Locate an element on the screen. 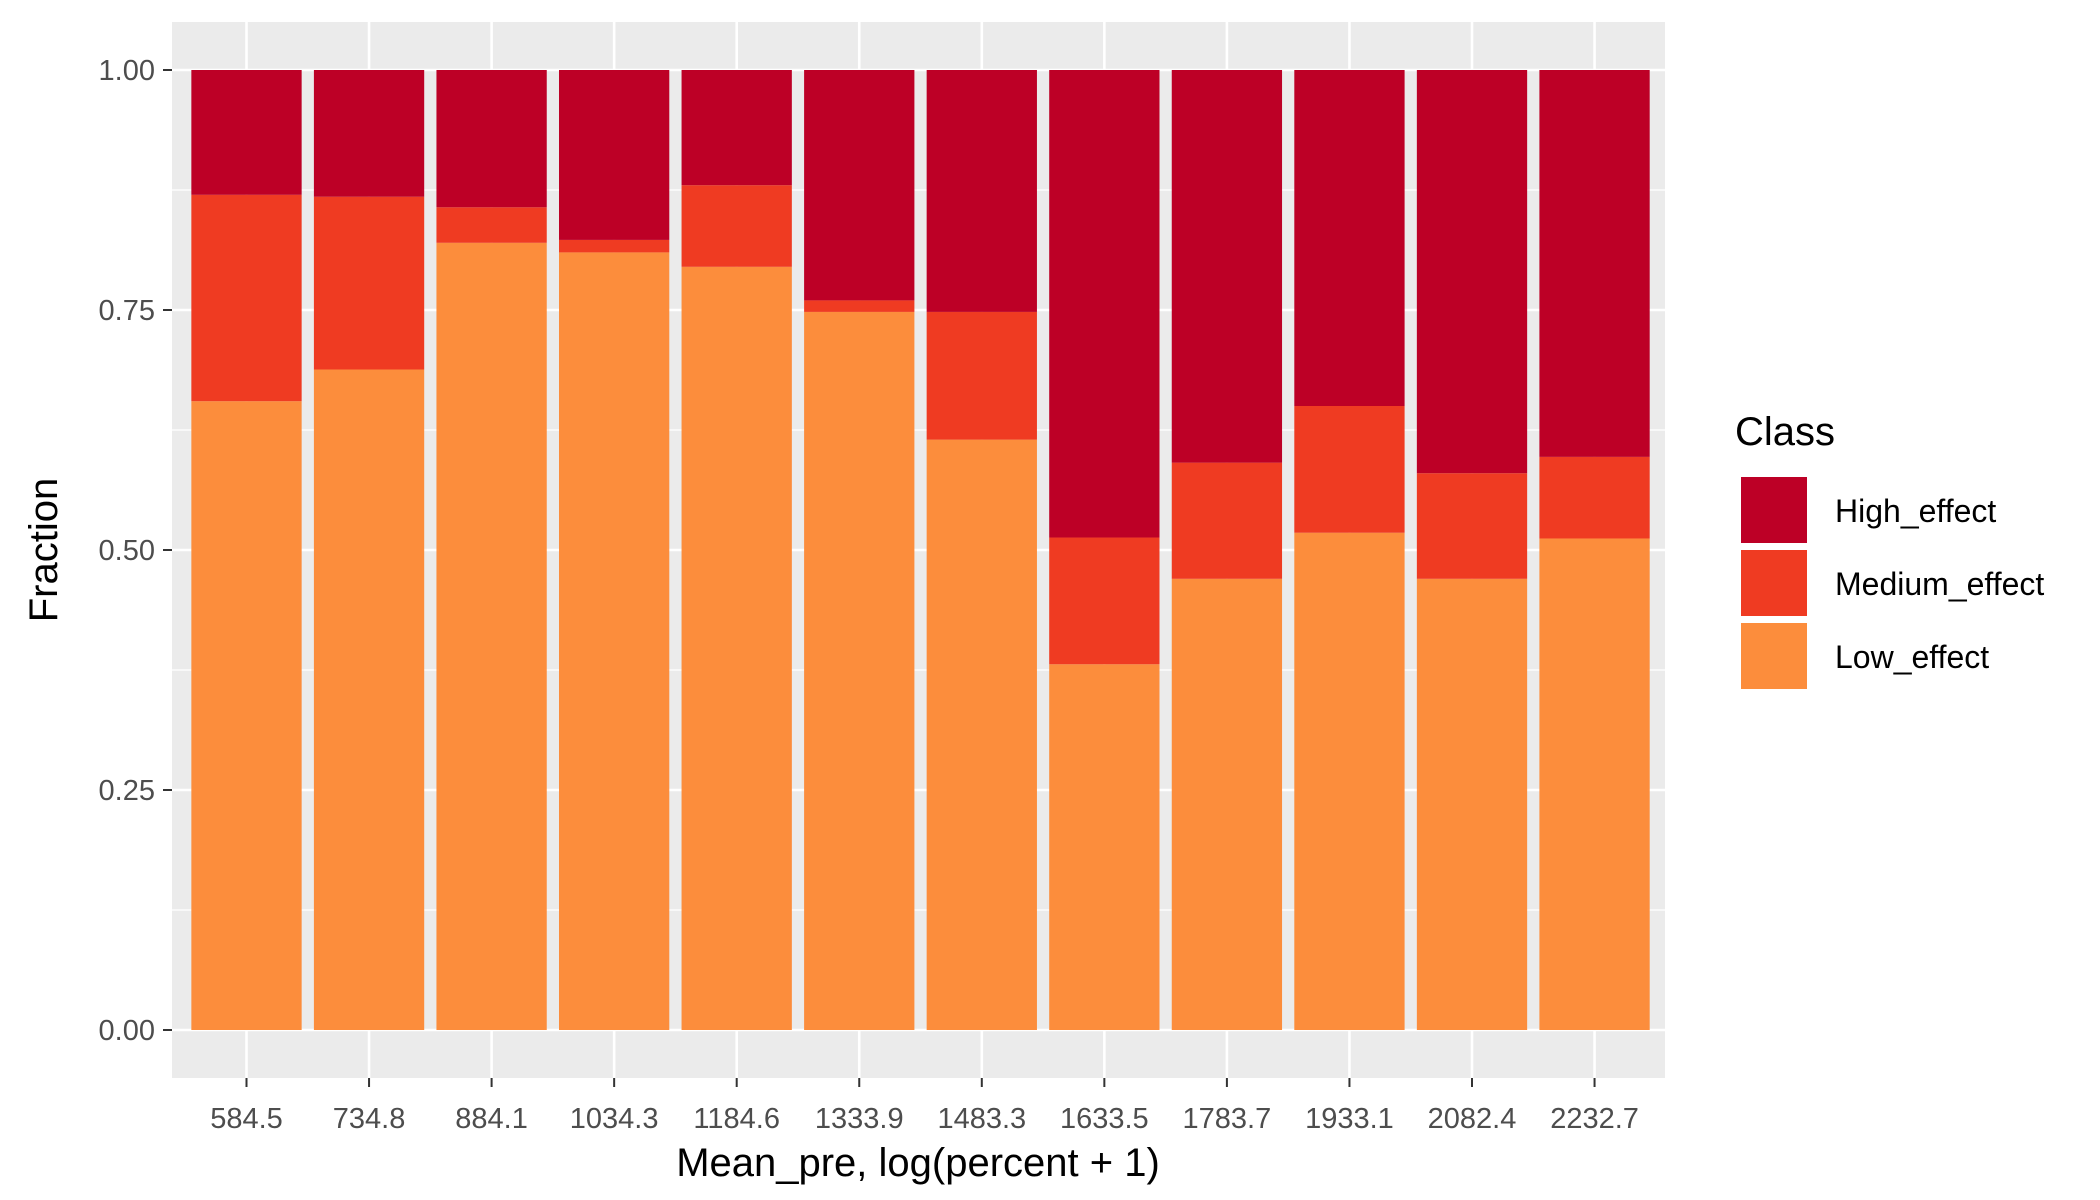 This screenshot has width=2100, height=1200. x-tick-label: 1933.1 is located at coordinates (1349, 1119).